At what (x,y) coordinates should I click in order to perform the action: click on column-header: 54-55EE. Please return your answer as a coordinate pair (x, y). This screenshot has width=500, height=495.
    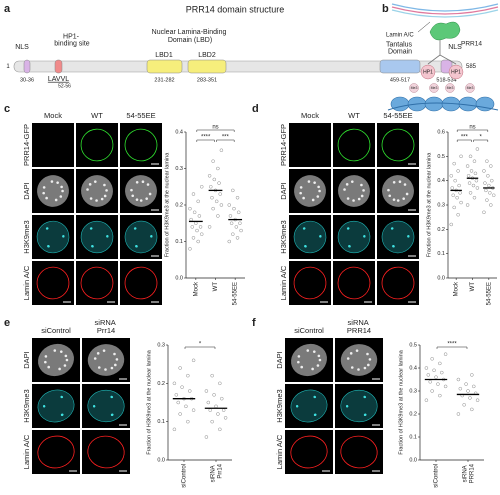
    Looking at the image, I should click on (397, 115).